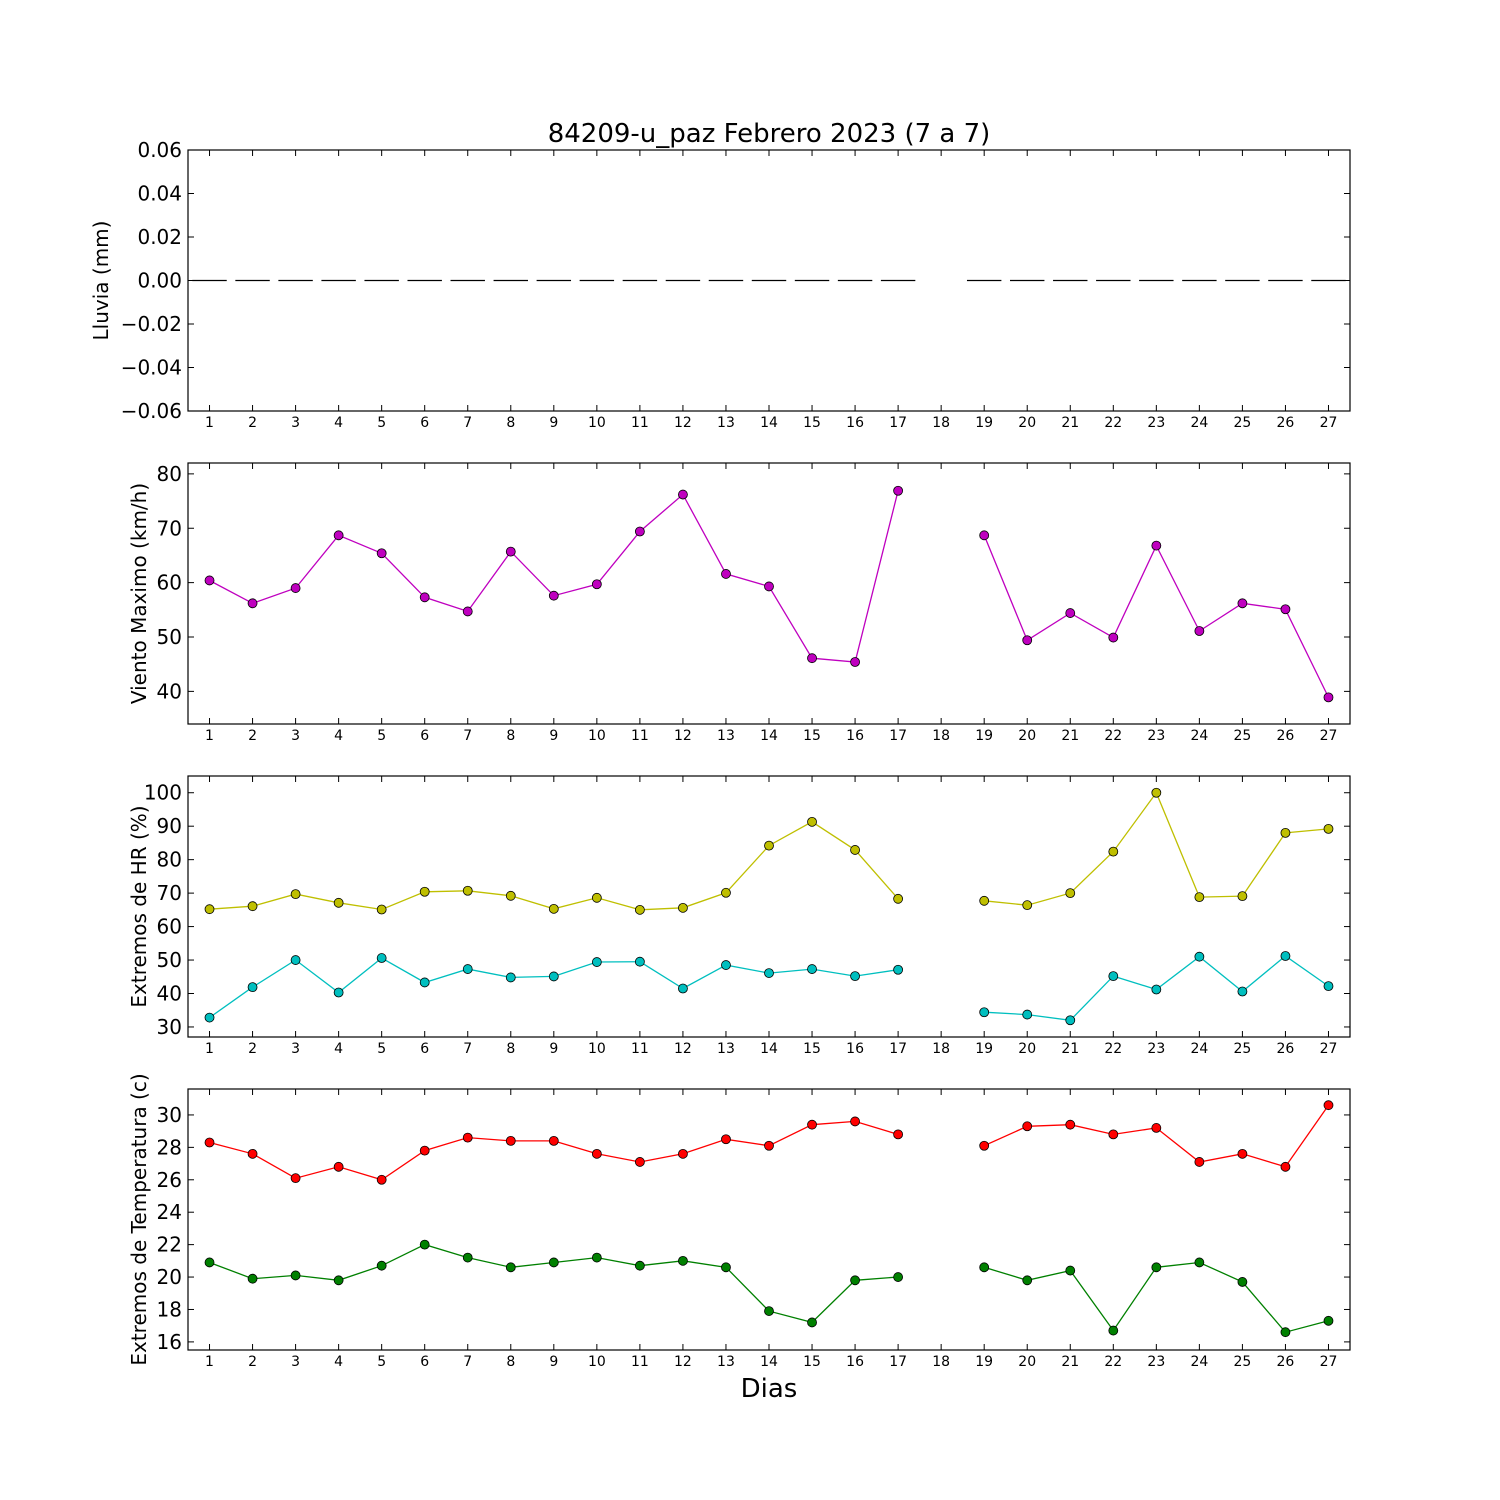 The height and width of the screenshot is (1500, 1500). What do you see at coordinates (169, 1027) in the screenshot?
I see `hr-ytick-label: 30` at bounding box center [169, 1027].